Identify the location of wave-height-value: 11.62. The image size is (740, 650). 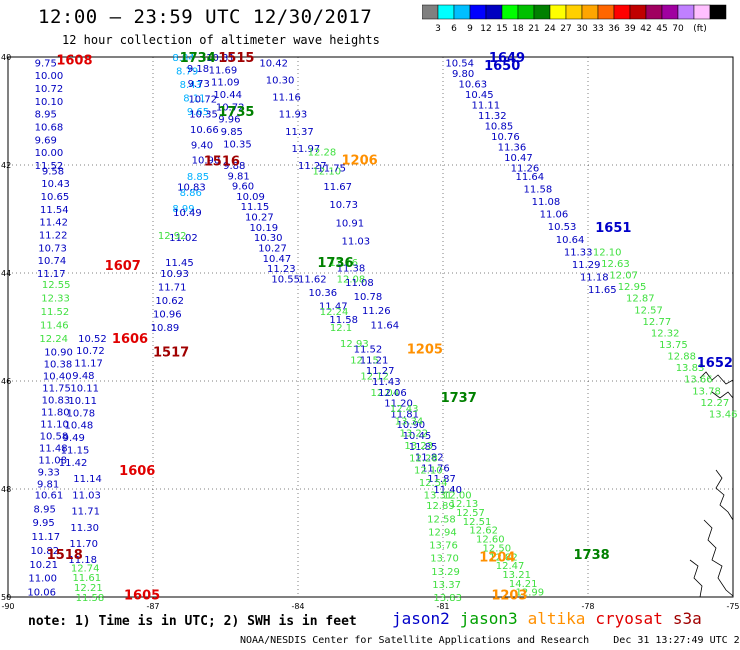
(312, 279).